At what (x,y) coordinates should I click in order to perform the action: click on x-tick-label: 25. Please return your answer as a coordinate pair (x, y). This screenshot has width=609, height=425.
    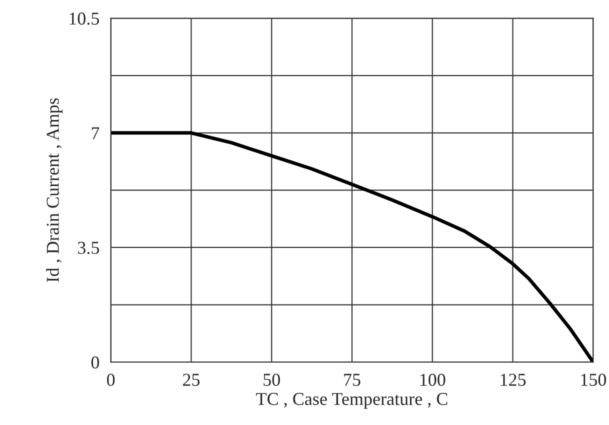
    Looking at the image, I should click on (191, 380).